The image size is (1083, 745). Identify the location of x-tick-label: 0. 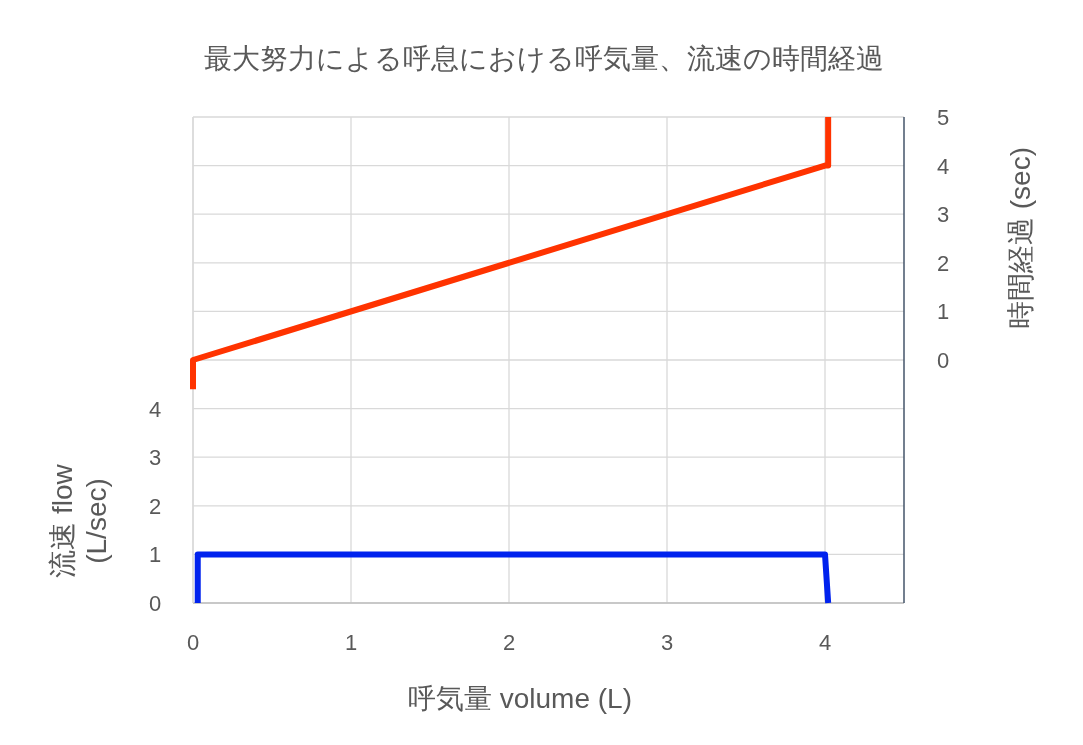
(193, 642).